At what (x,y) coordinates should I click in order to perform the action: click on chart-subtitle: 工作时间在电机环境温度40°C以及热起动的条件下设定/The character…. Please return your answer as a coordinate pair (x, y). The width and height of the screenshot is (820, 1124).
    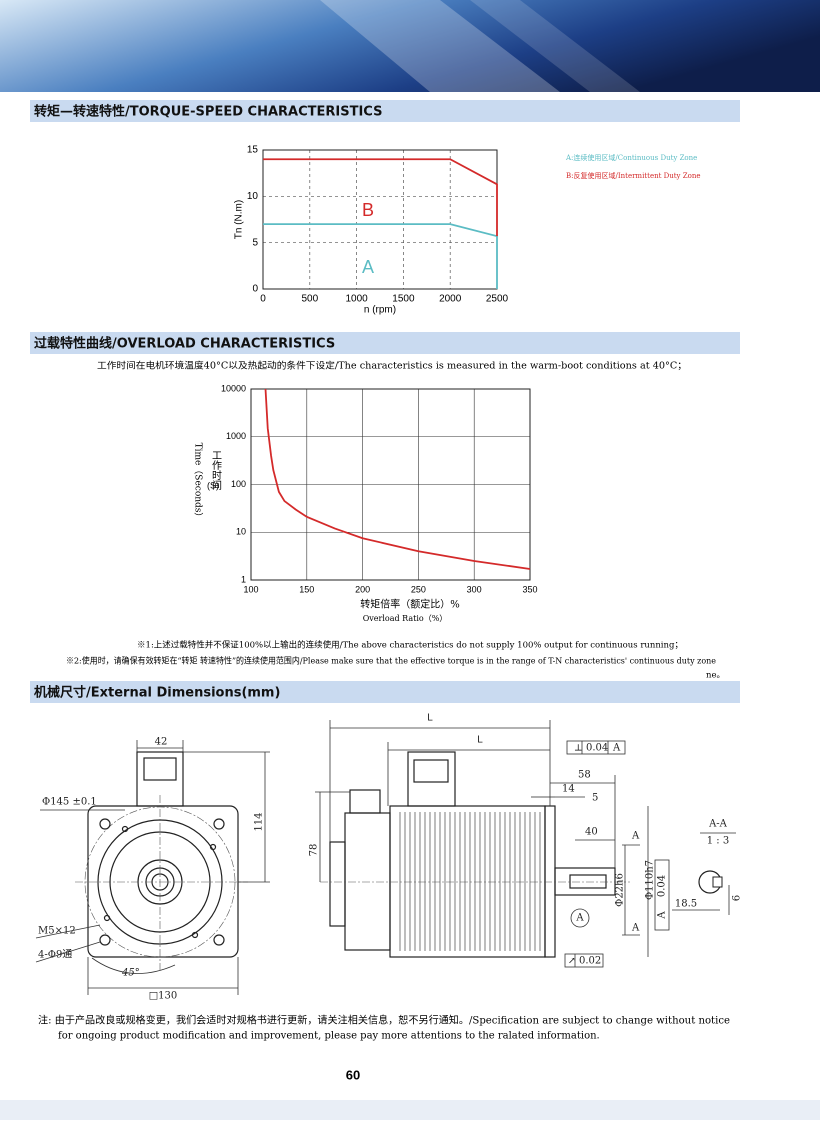
    Looking at the image, I should click on (392, 366).